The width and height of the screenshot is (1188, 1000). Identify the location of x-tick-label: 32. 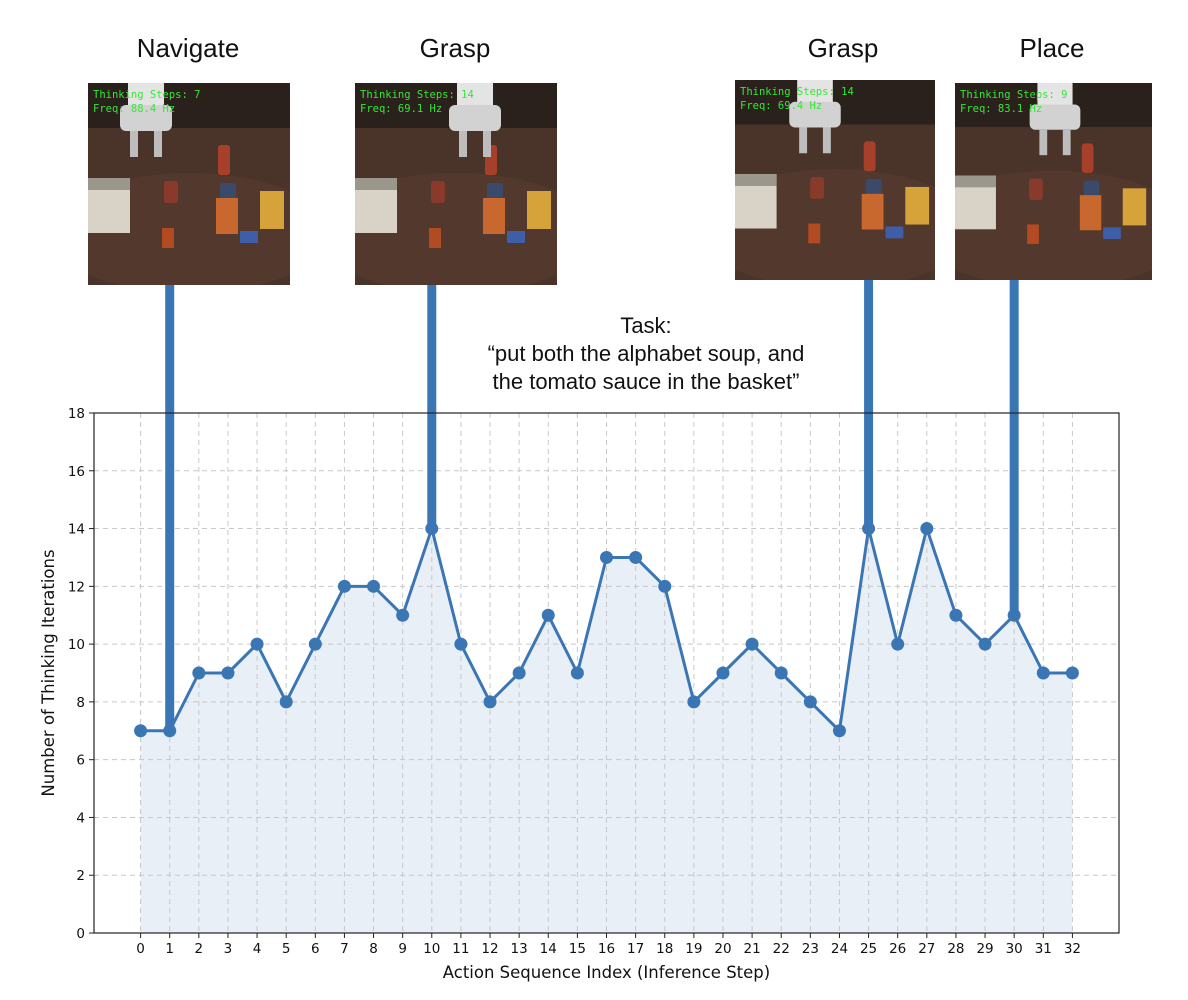
(1072, 949).